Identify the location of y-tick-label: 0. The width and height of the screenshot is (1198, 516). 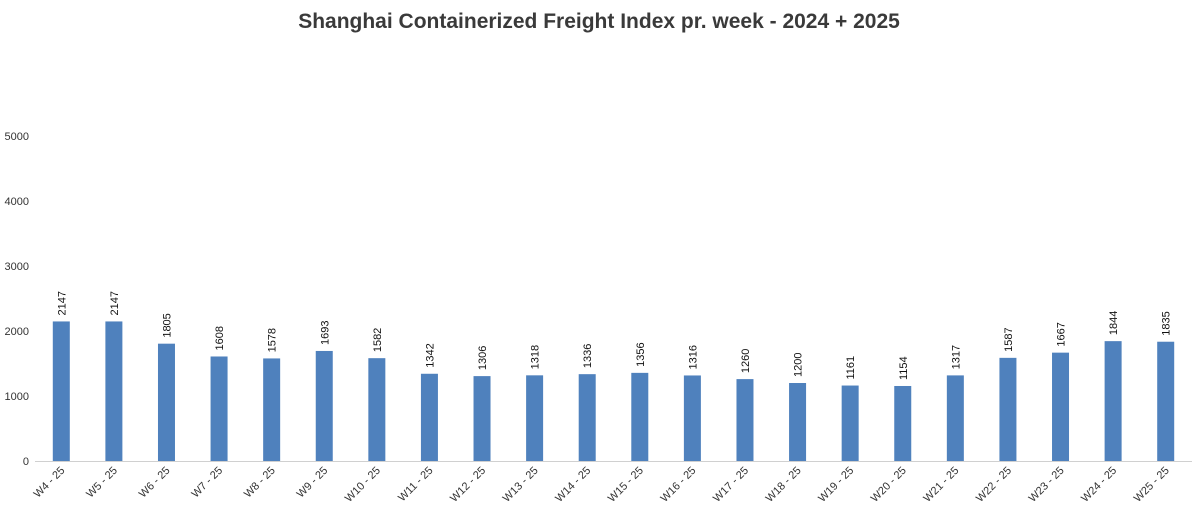
(26, 462).